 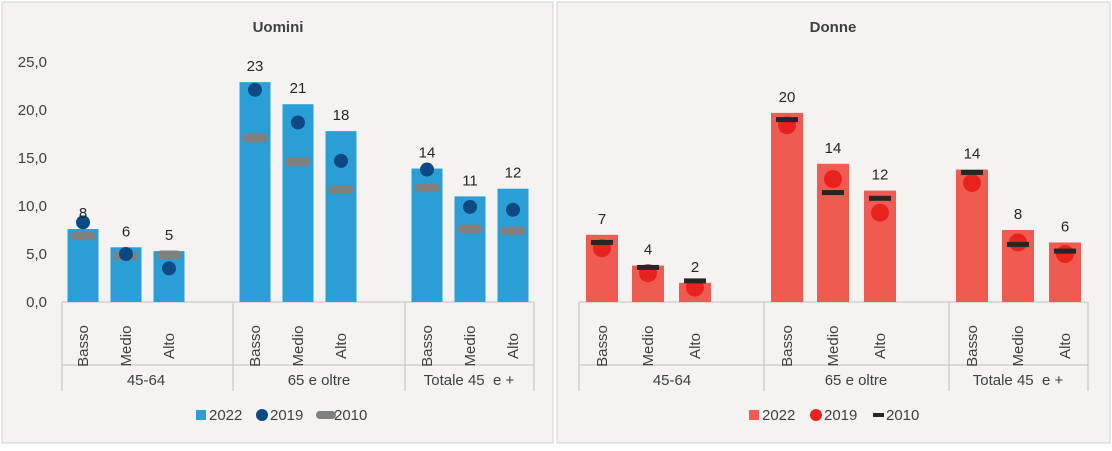 What do you see at coordinates (787, 97) in the screenshot?
I see `data-label: 20` at bounding box center [787, 97].